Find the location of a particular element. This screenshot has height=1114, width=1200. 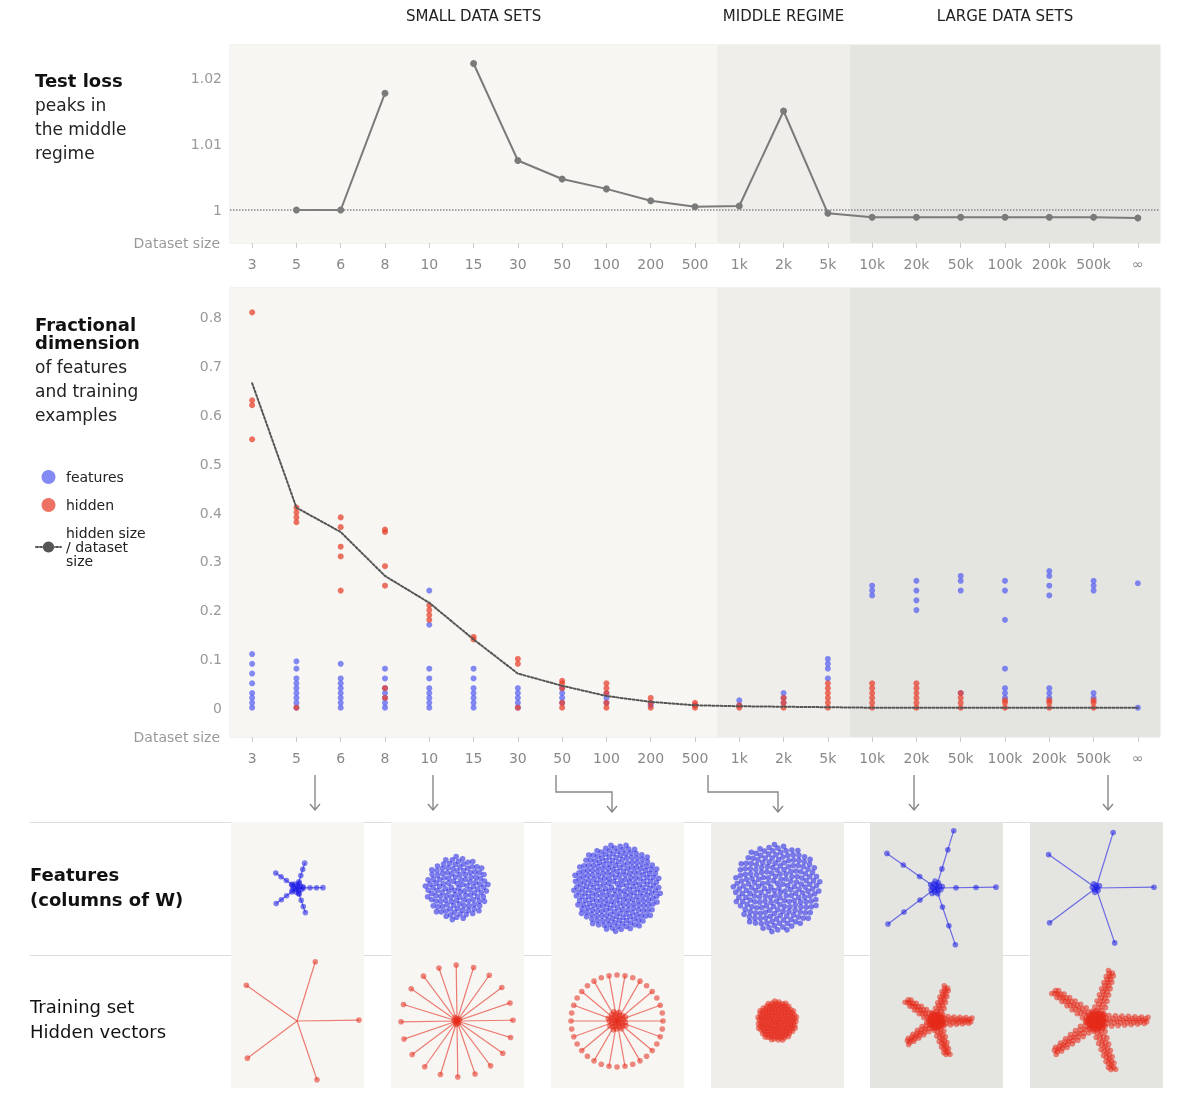

text: Fractional dimension is located at coordinates (89, 333).